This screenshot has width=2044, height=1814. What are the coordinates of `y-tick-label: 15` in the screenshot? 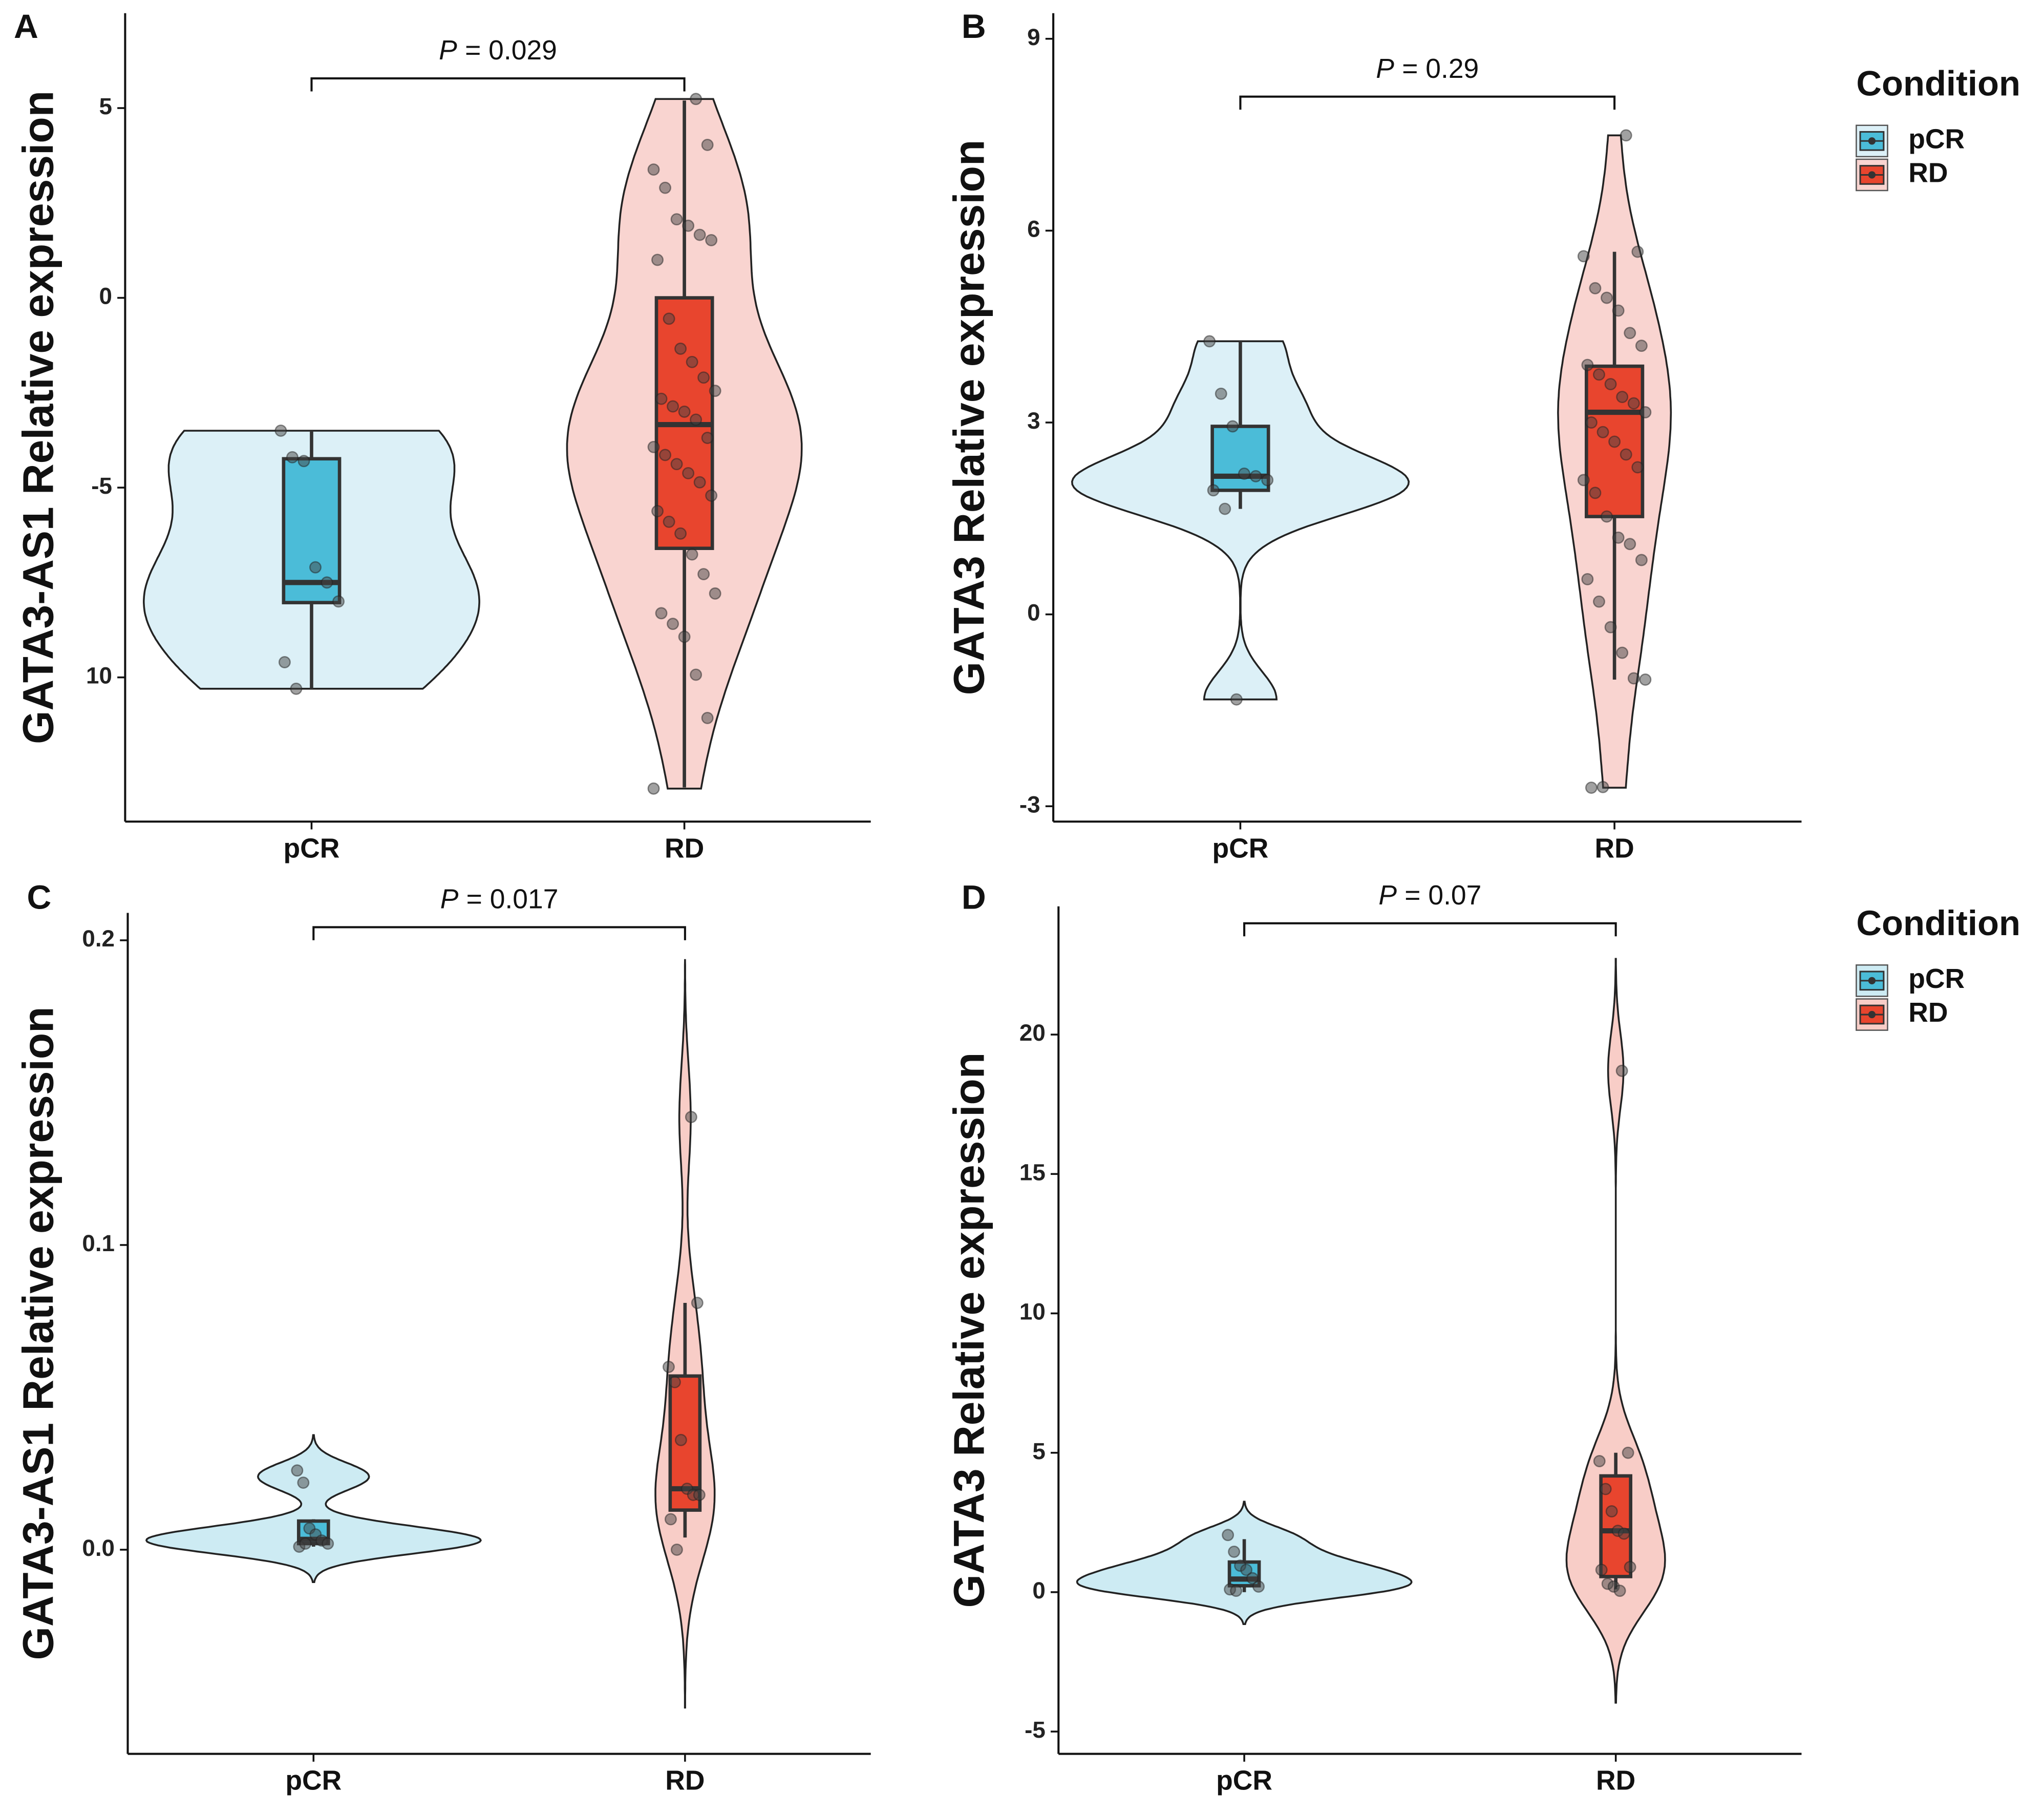 It's located at (1032, 1172).